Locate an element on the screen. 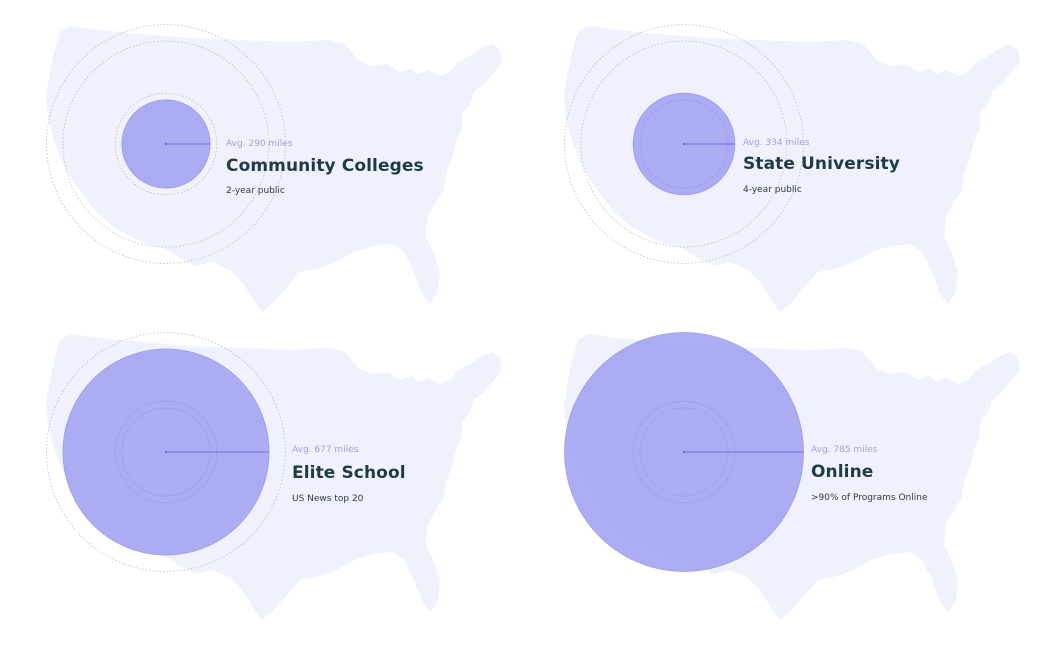  panel-subtitle: 4-year public is located at coordinates (772, 190).